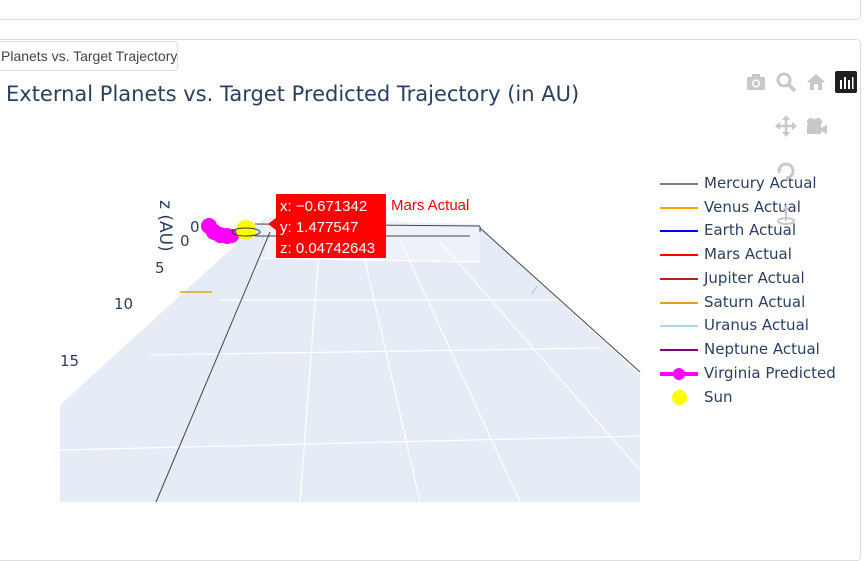 This screenshot has height=561, width=865. Describe the element at coordinates (69, 361) in the screenshot. I see `z-tick-label: 15` at that location.